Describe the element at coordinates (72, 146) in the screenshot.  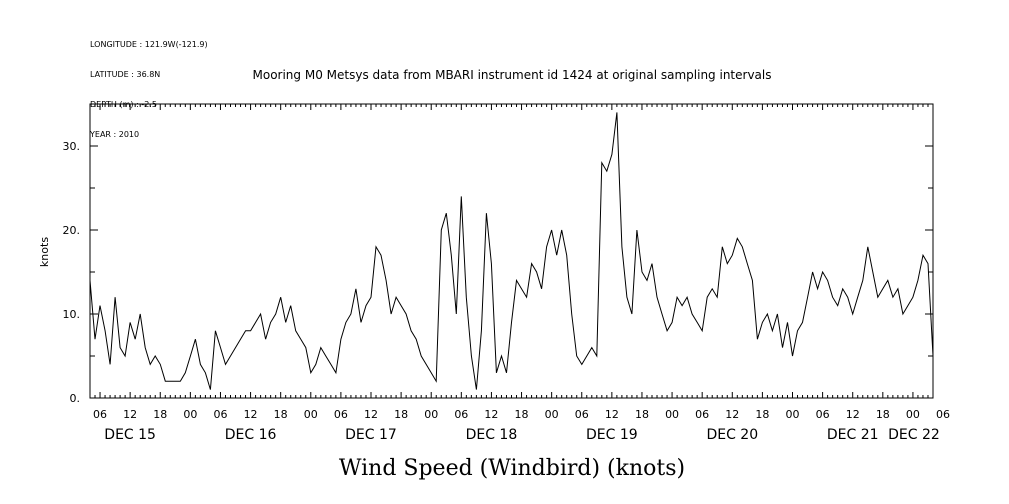
I see `y-tick-label: 30.` at that location.